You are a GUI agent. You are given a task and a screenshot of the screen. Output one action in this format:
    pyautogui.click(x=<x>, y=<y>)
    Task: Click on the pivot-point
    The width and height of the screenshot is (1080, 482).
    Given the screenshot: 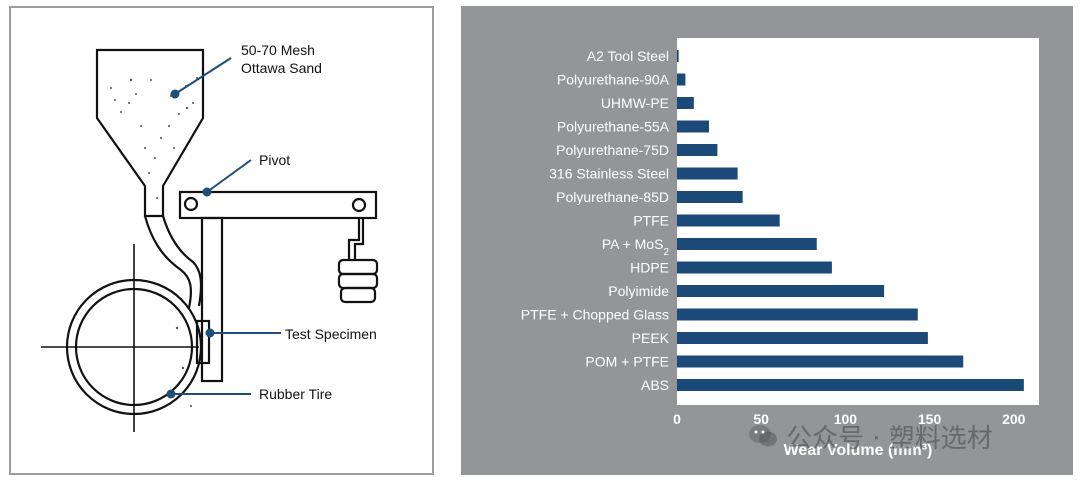 What is the action you would take?
    pyautogui.click(x=191, y=204)
    